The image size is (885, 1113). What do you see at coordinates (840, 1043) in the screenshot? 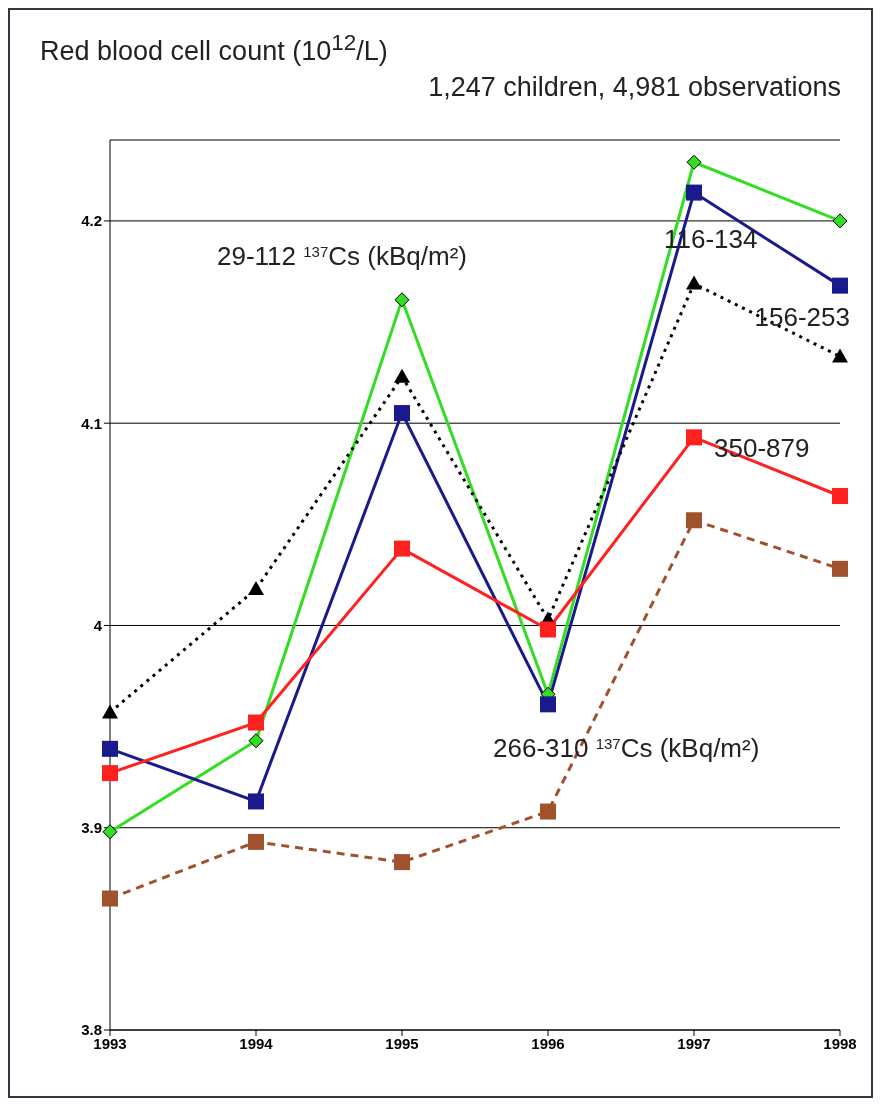
I see `x-tick-label: 1998` at bounding box center [840, 1043].